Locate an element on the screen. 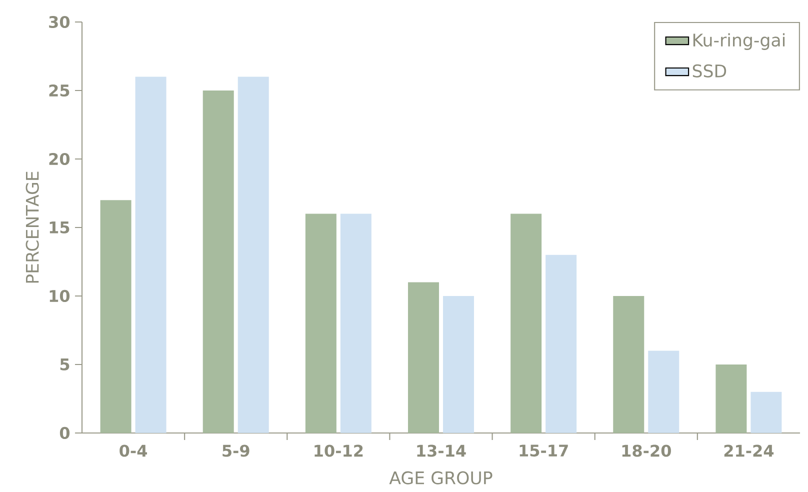 The width and height of the screenshot is (808, 492). x-tick-label: 21-24 is located at coordinates (749, 450).